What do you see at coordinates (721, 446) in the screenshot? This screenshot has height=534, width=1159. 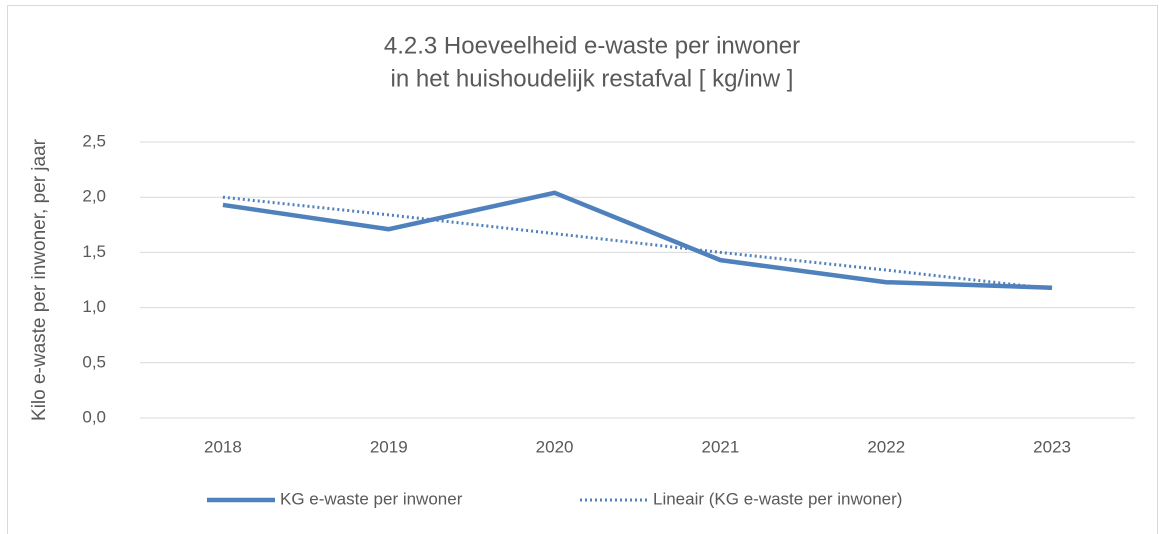 I see `x-tick-label: 2021` at bounding box center [721, 446].